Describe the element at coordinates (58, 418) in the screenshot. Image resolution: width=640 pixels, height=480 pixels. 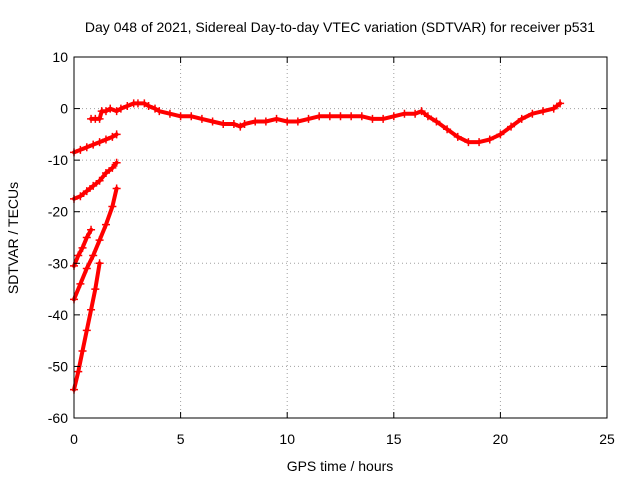
I see `y-tick-label: -60` at that location.